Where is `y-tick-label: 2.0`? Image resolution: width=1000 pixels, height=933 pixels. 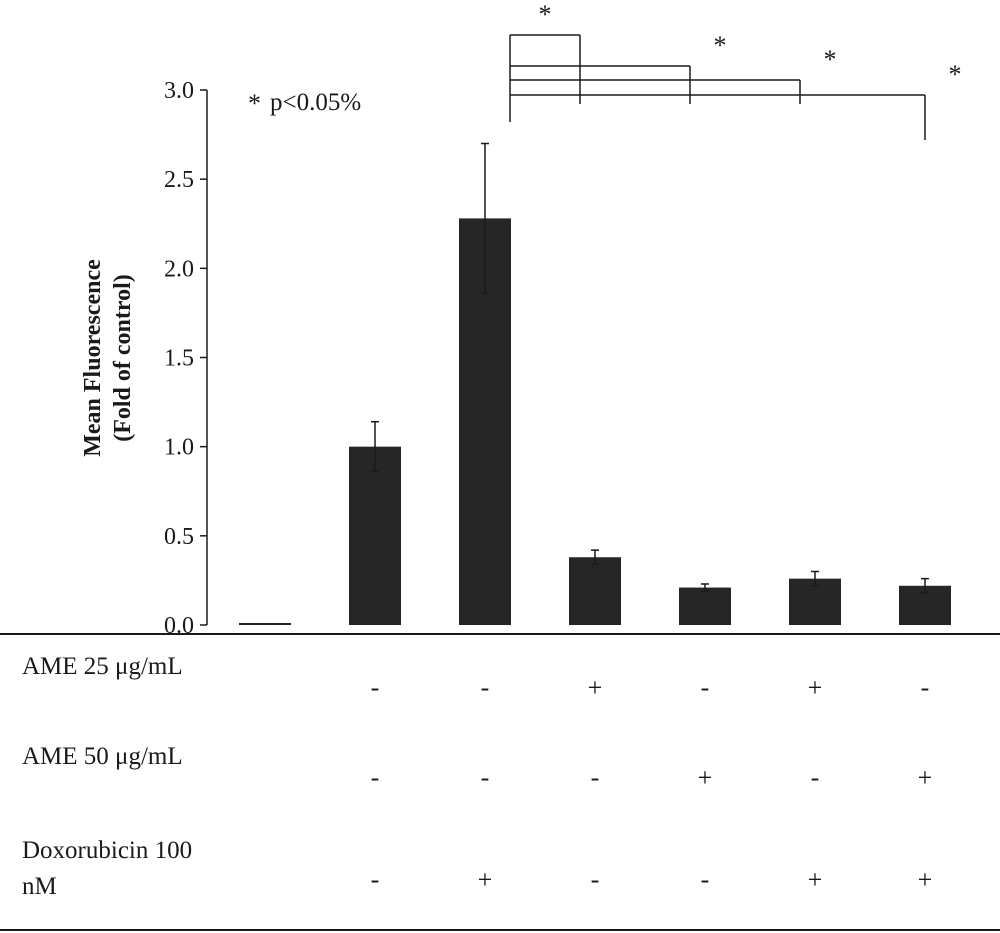 y-tick-label: 2.0 is located at coordinates (179, 269).